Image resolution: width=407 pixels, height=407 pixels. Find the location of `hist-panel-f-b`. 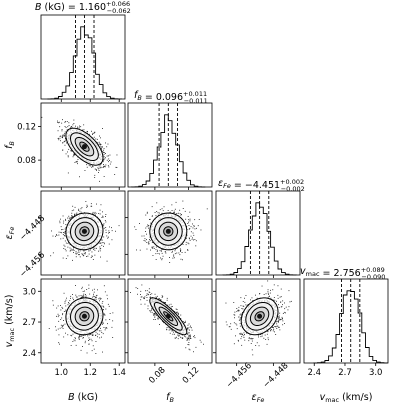

hist-panel-f-b is located at coordinates (170, 145).